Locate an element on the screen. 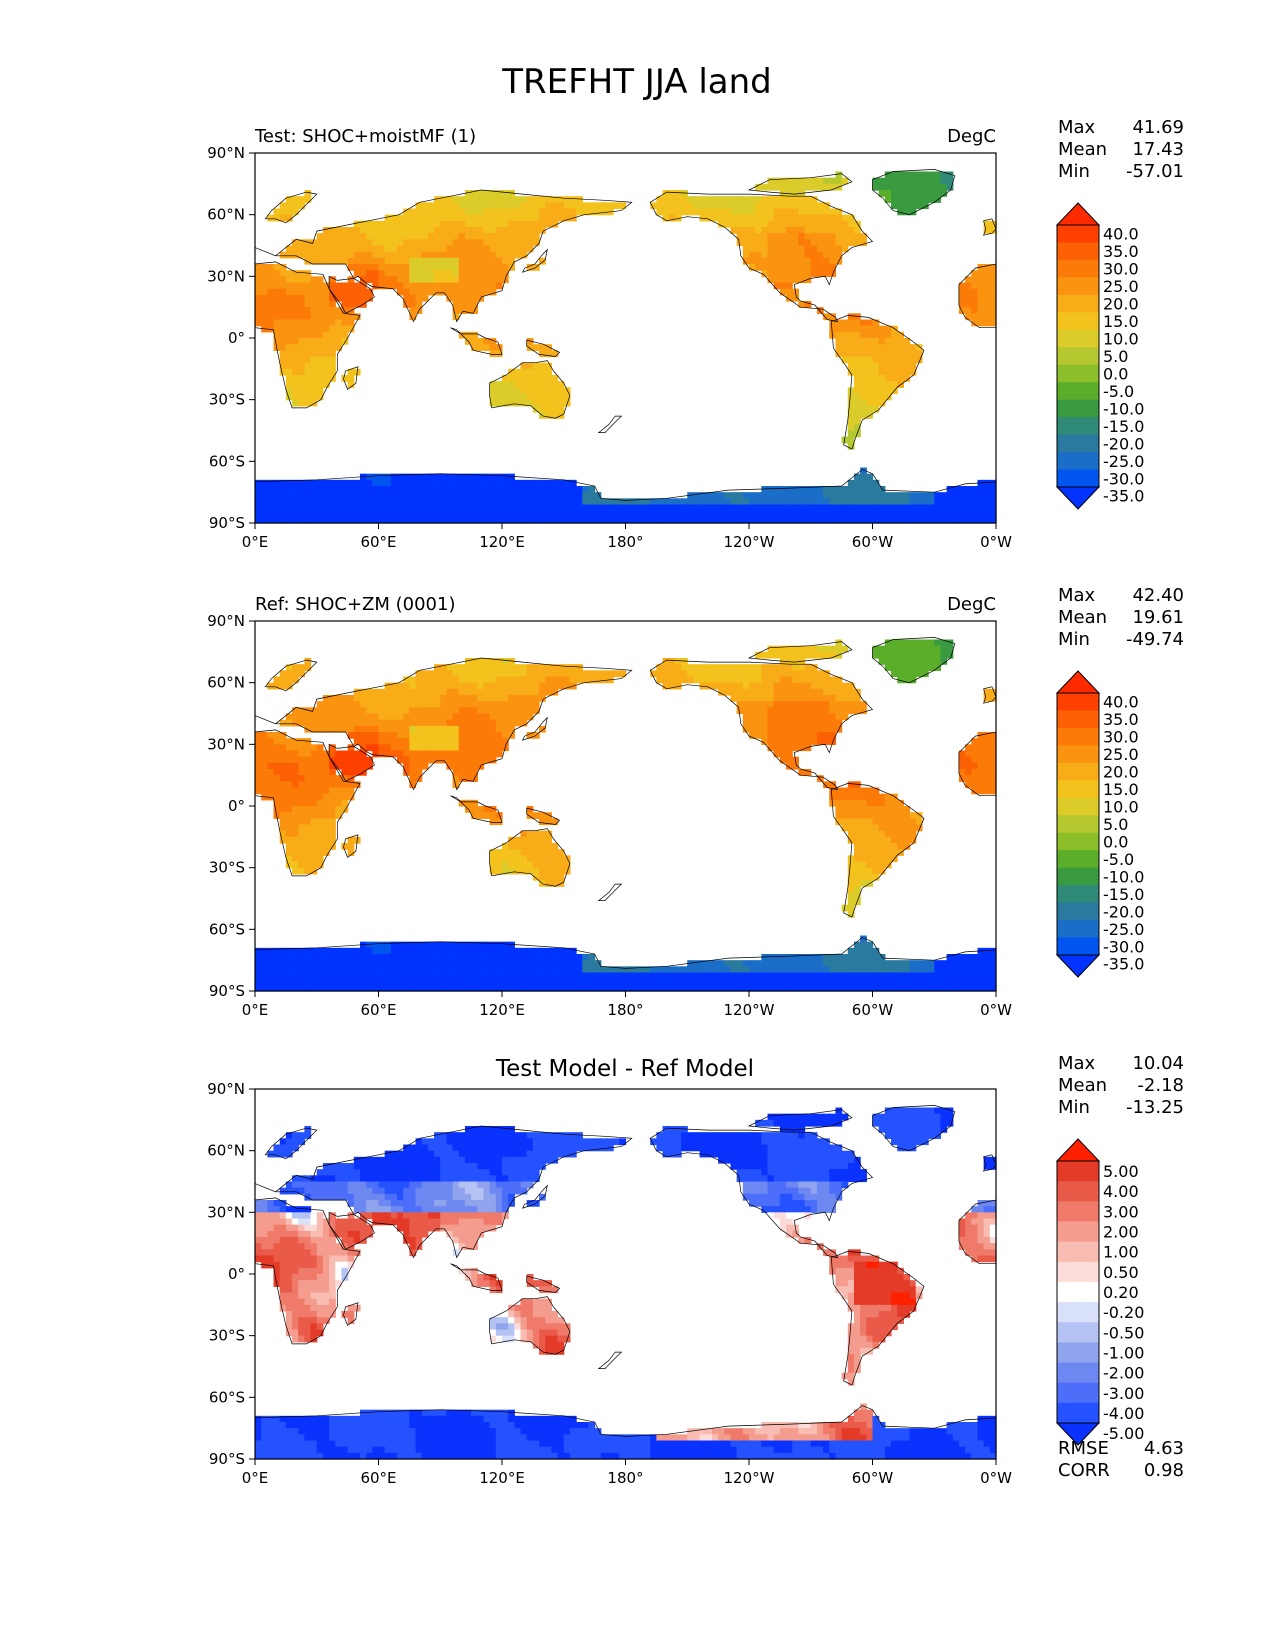 The height and width of the screenshot is (1650, 1275). lat-tick-label: 90°N is located at coordinates (226, 621).